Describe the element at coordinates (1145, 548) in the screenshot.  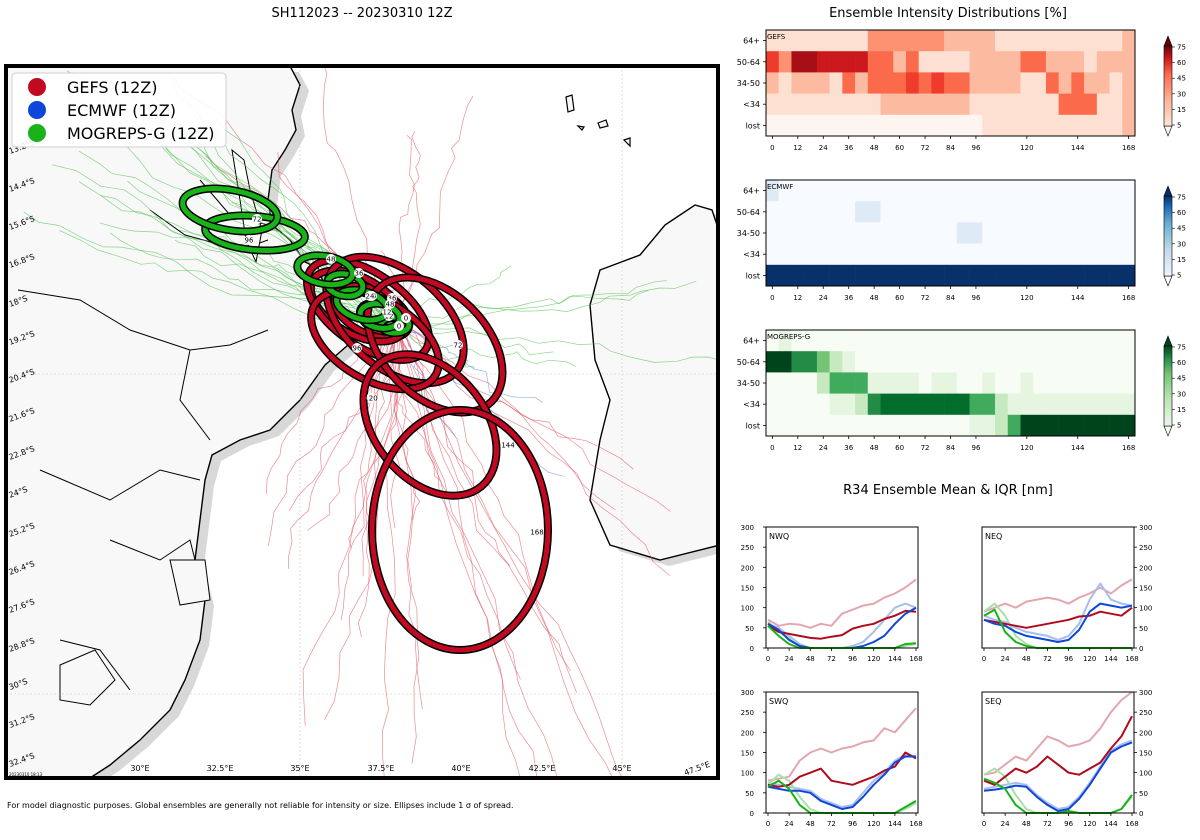
I see `r34-y-label: 250` at that location.